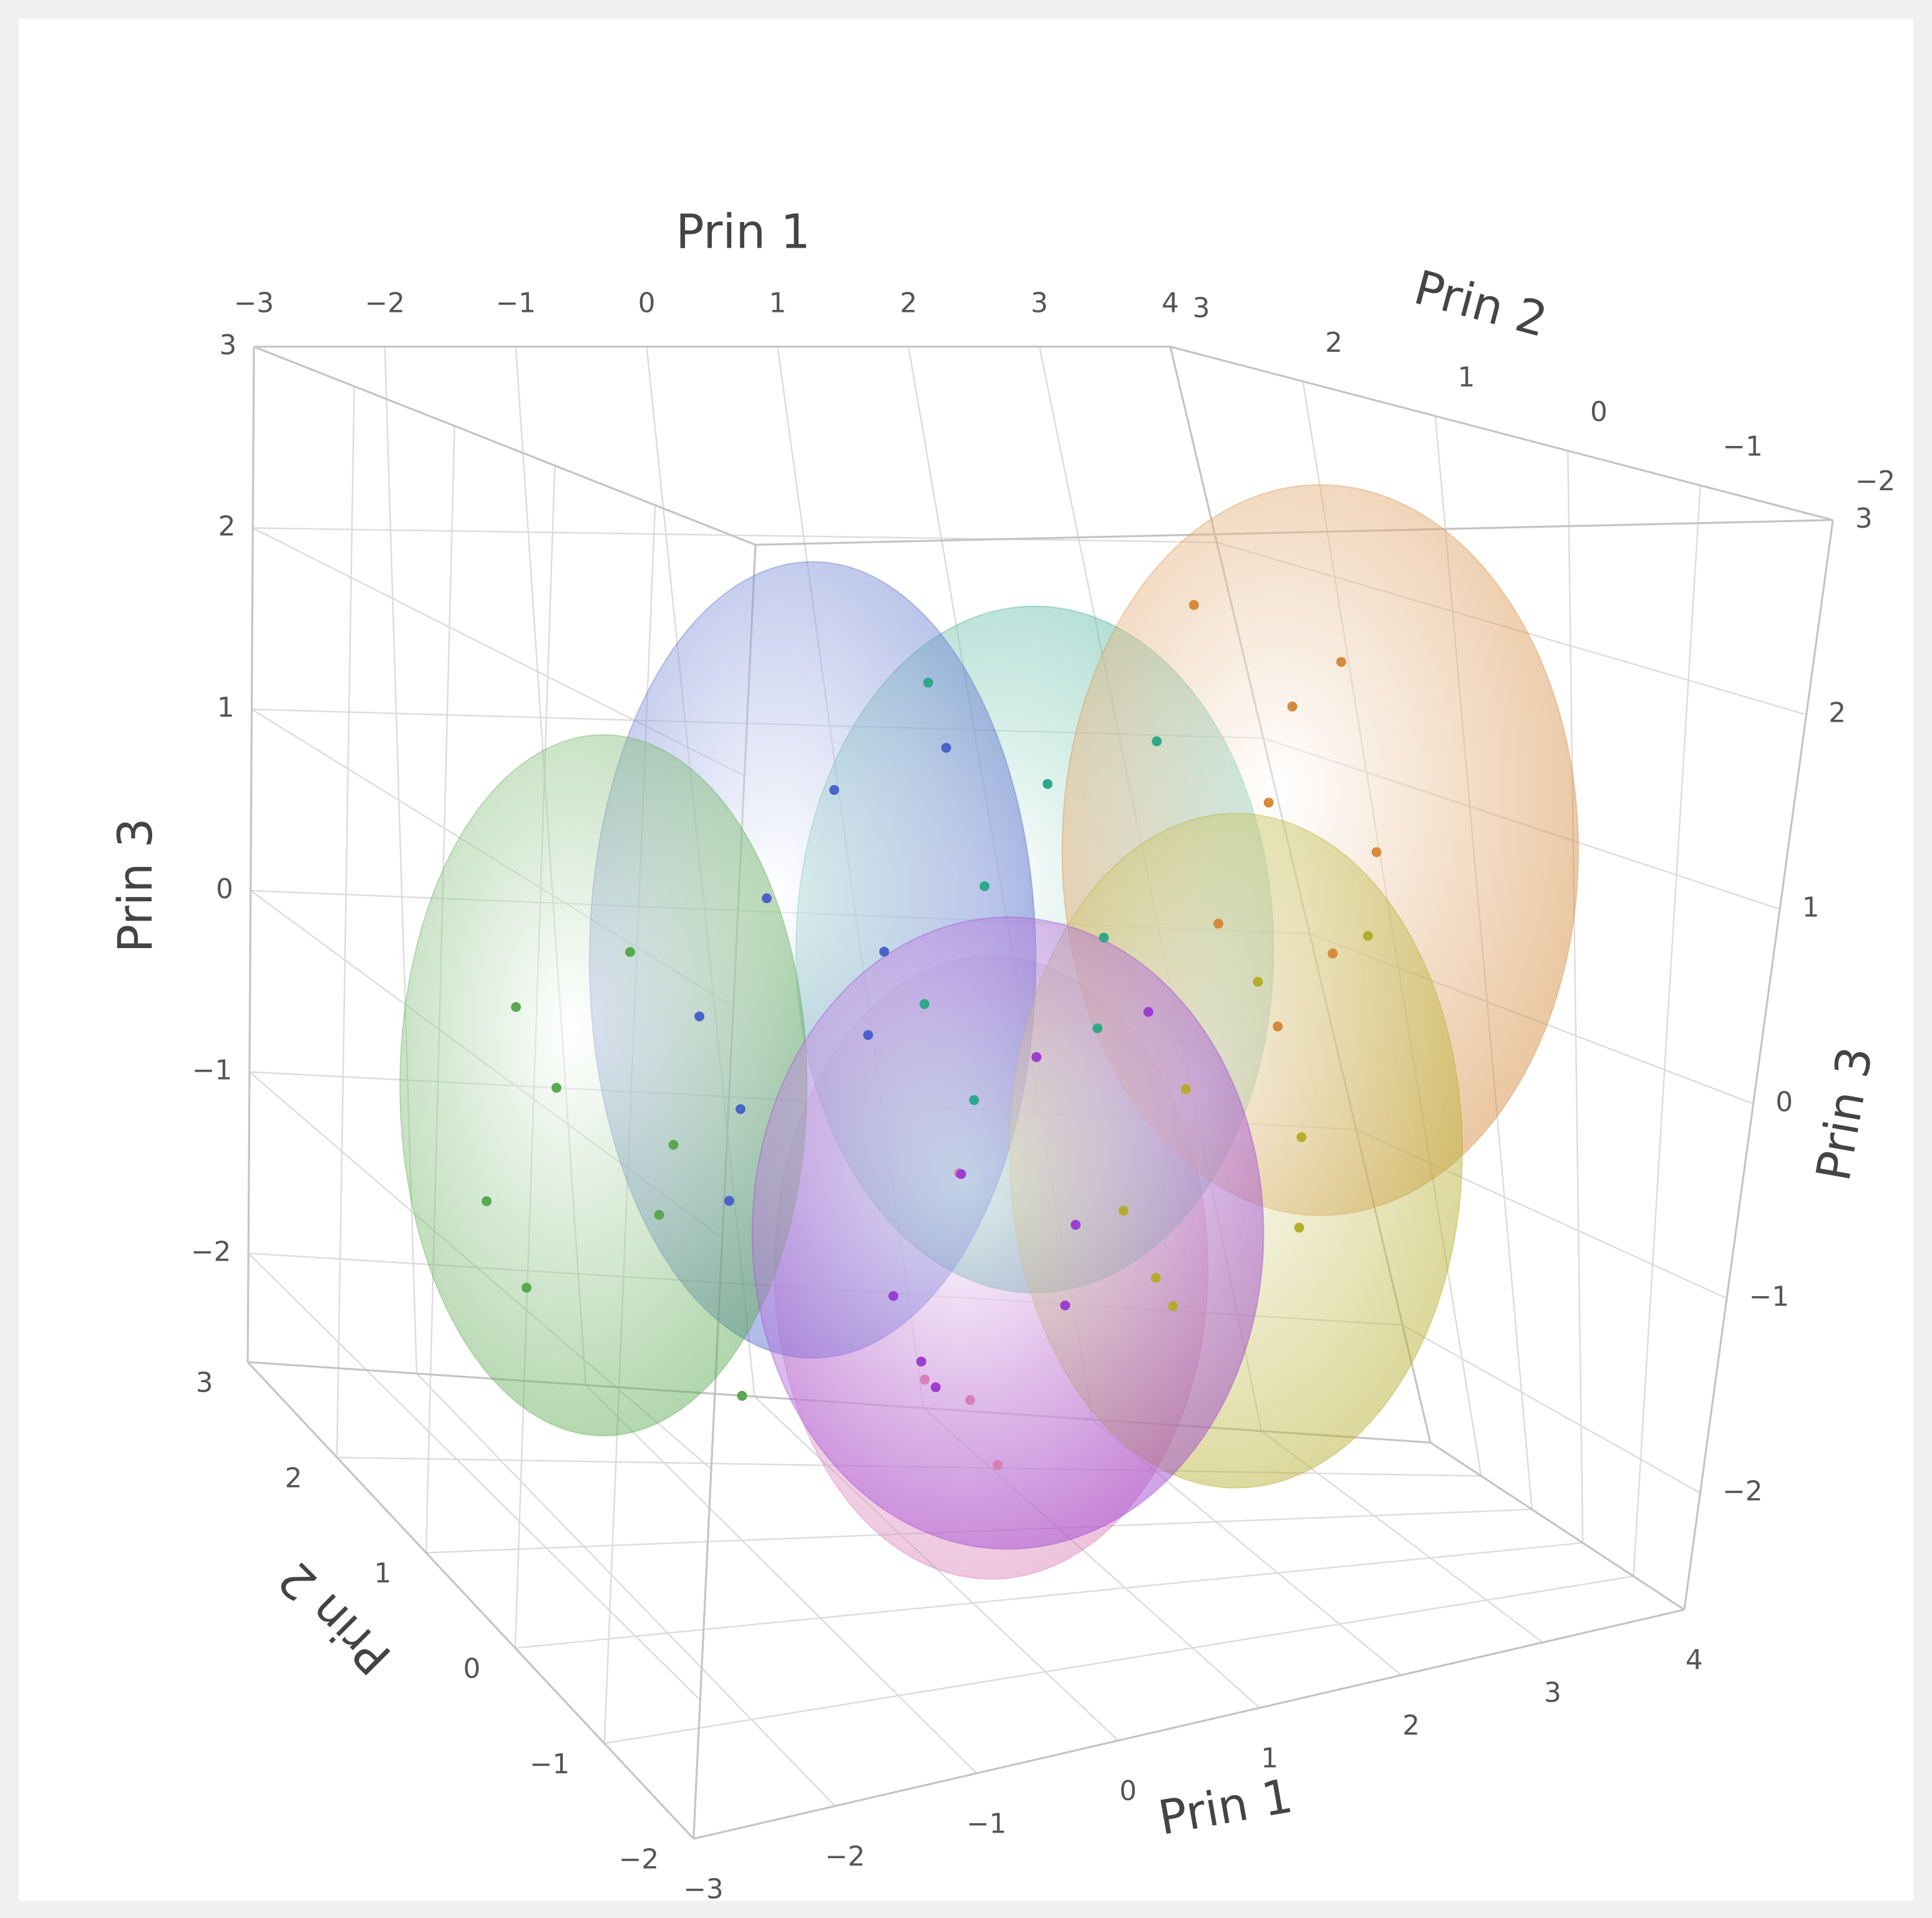 The width and height of the screenshot is (1932, 1918). What do you see at coordinates (516, 303) in the screenshot?
I see `x-tick-label: −1` at bounding box center [516, 303].